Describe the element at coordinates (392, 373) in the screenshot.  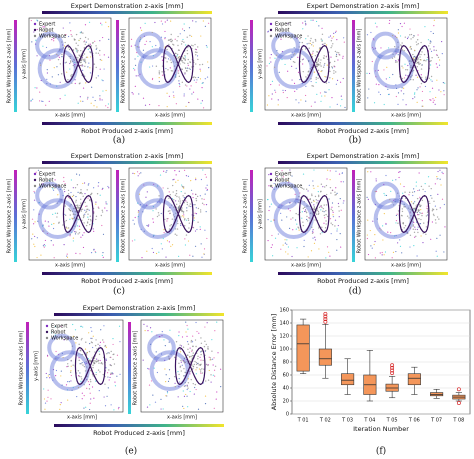
I see `outlier` at that location.